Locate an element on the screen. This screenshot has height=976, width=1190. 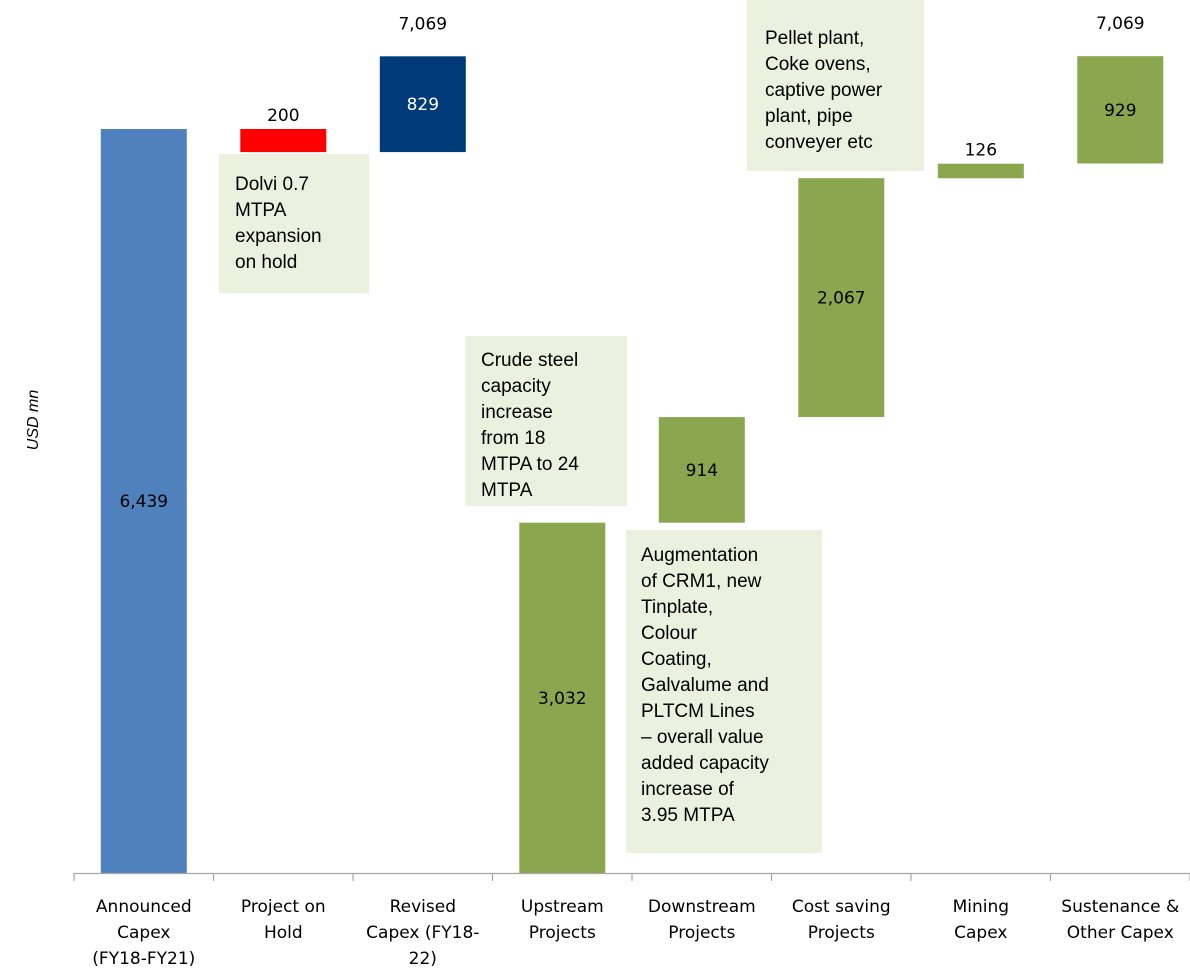
data-label-6: 2,067 is located at coordinates (841, 299).